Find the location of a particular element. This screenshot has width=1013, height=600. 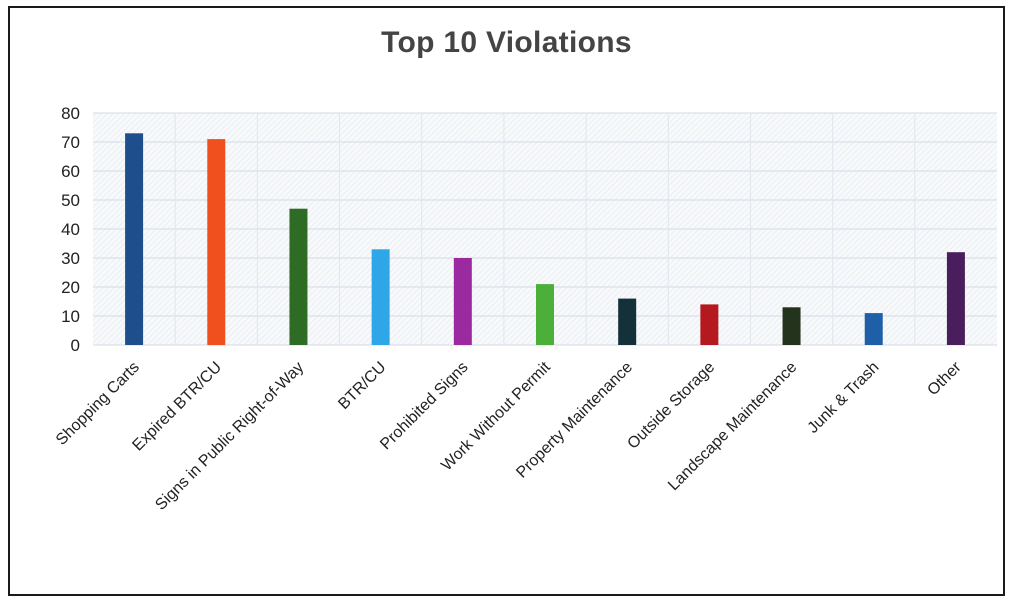

category-label: Other is located at coordinates (944, 378).